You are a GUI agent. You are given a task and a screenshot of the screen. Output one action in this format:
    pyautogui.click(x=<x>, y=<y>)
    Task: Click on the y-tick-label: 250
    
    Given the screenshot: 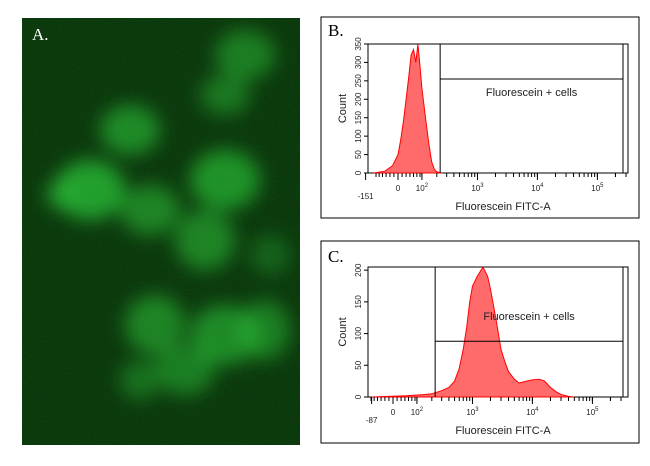 What is the action you would take?
    pyautogui.click(x=358, y=81)
    